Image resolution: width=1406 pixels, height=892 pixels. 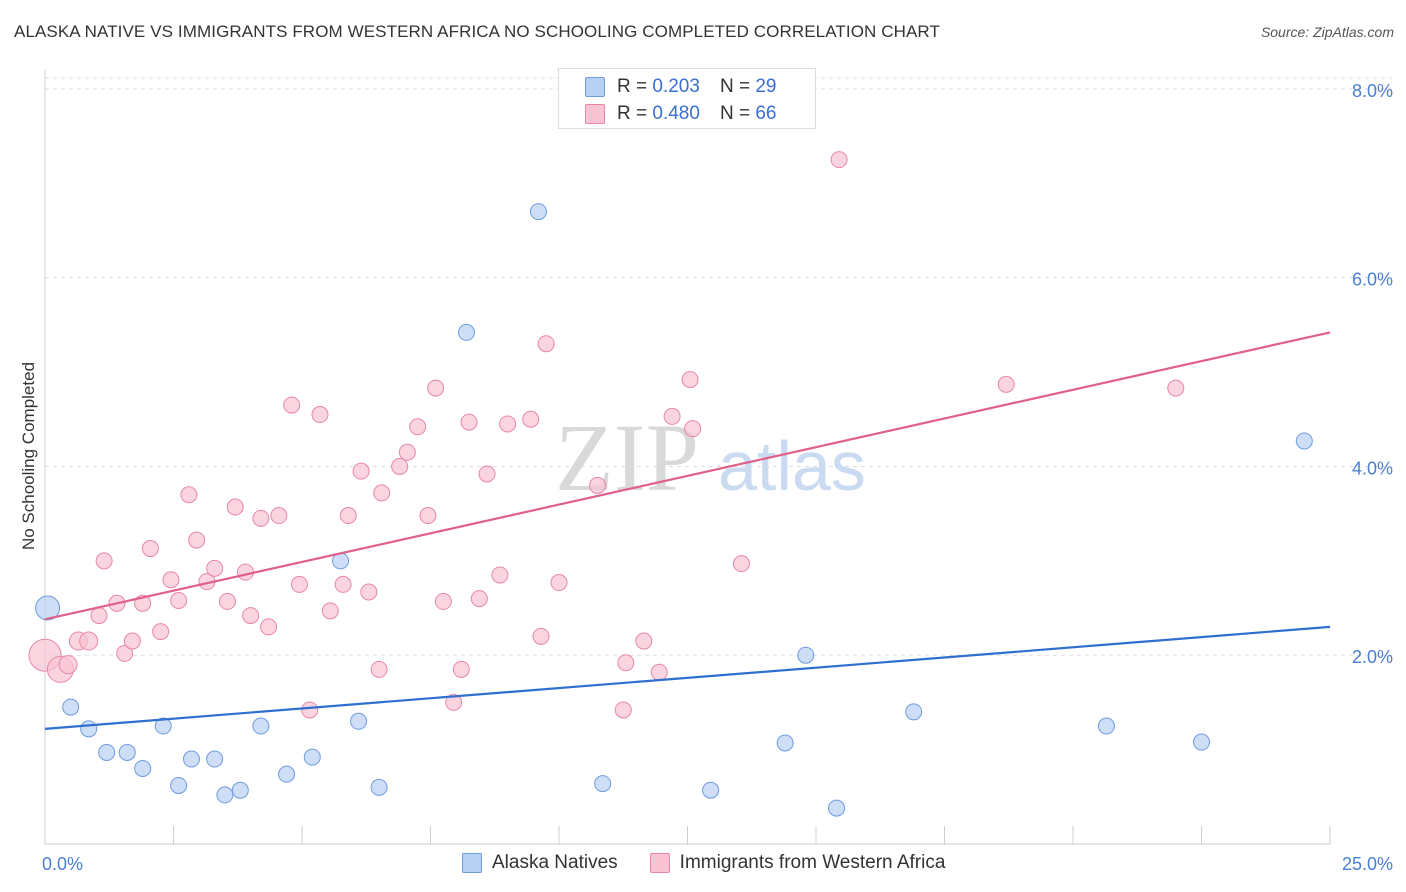 What do you see at coordinates (687, 677) in the screenshot?
I see `trend-line-alaska` at bounding box center [687, 677].